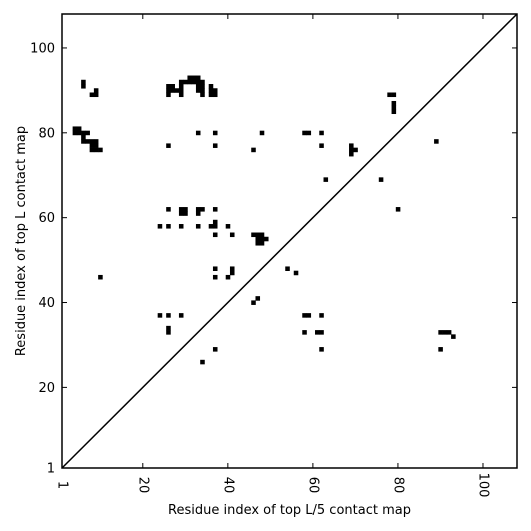  What do you see at coordinates (21, 241) in the screenshot?
I see `y-axis-label: Residue index of top L contact map` at bounding box center [21, 241].